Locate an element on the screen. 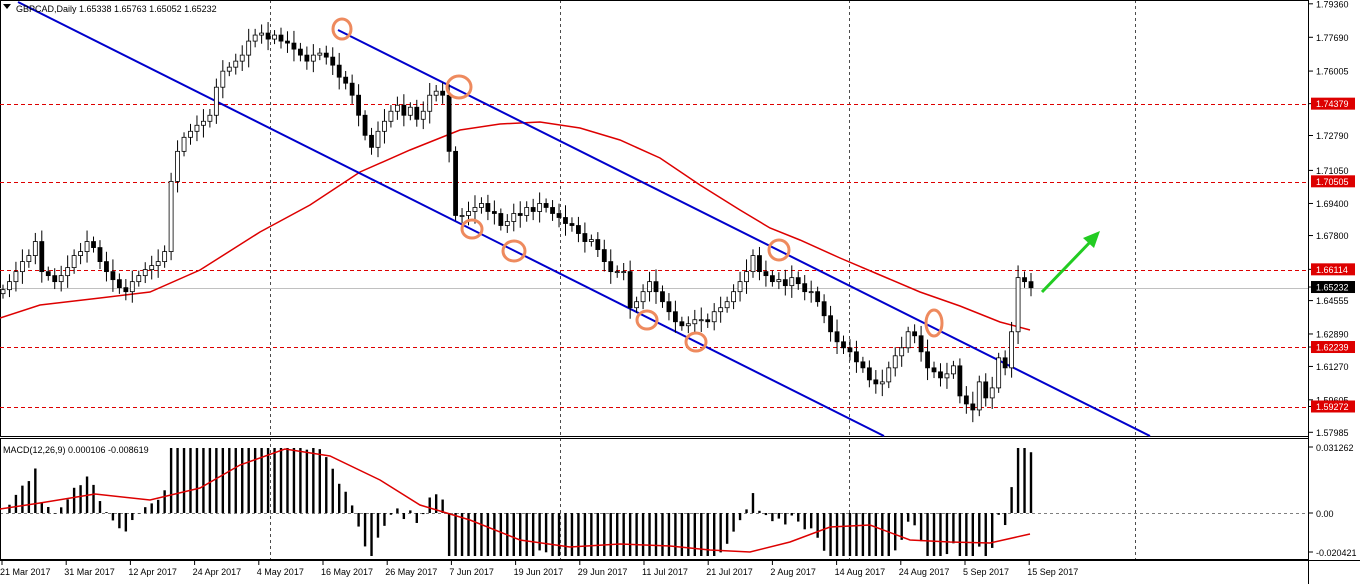  price-level-label: 1.70505 is located at coordinates (1332, 182).